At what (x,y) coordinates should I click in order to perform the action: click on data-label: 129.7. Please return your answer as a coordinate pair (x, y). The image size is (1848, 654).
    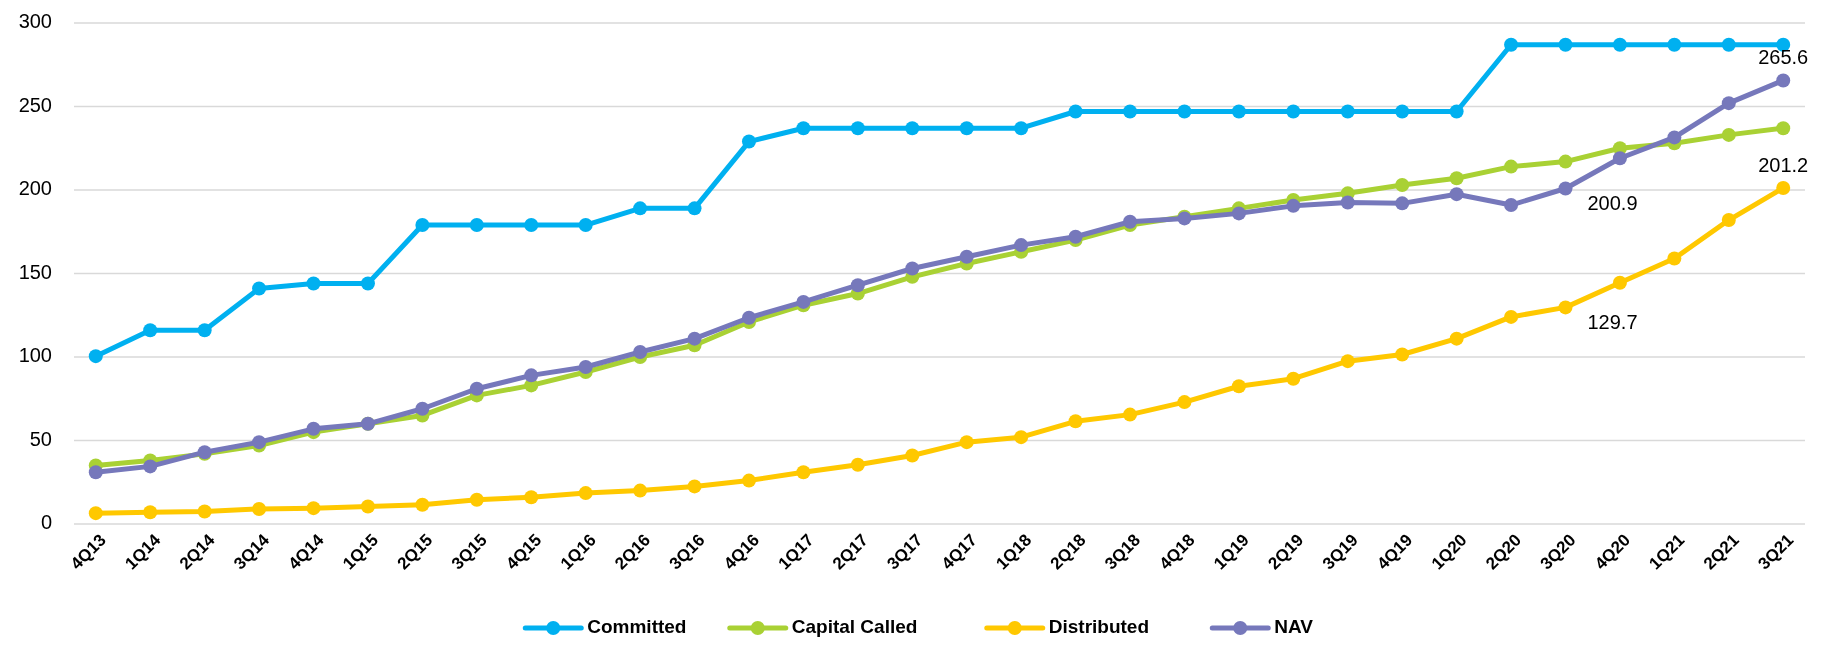
    Looking at the image, I should click on (1612, 321).